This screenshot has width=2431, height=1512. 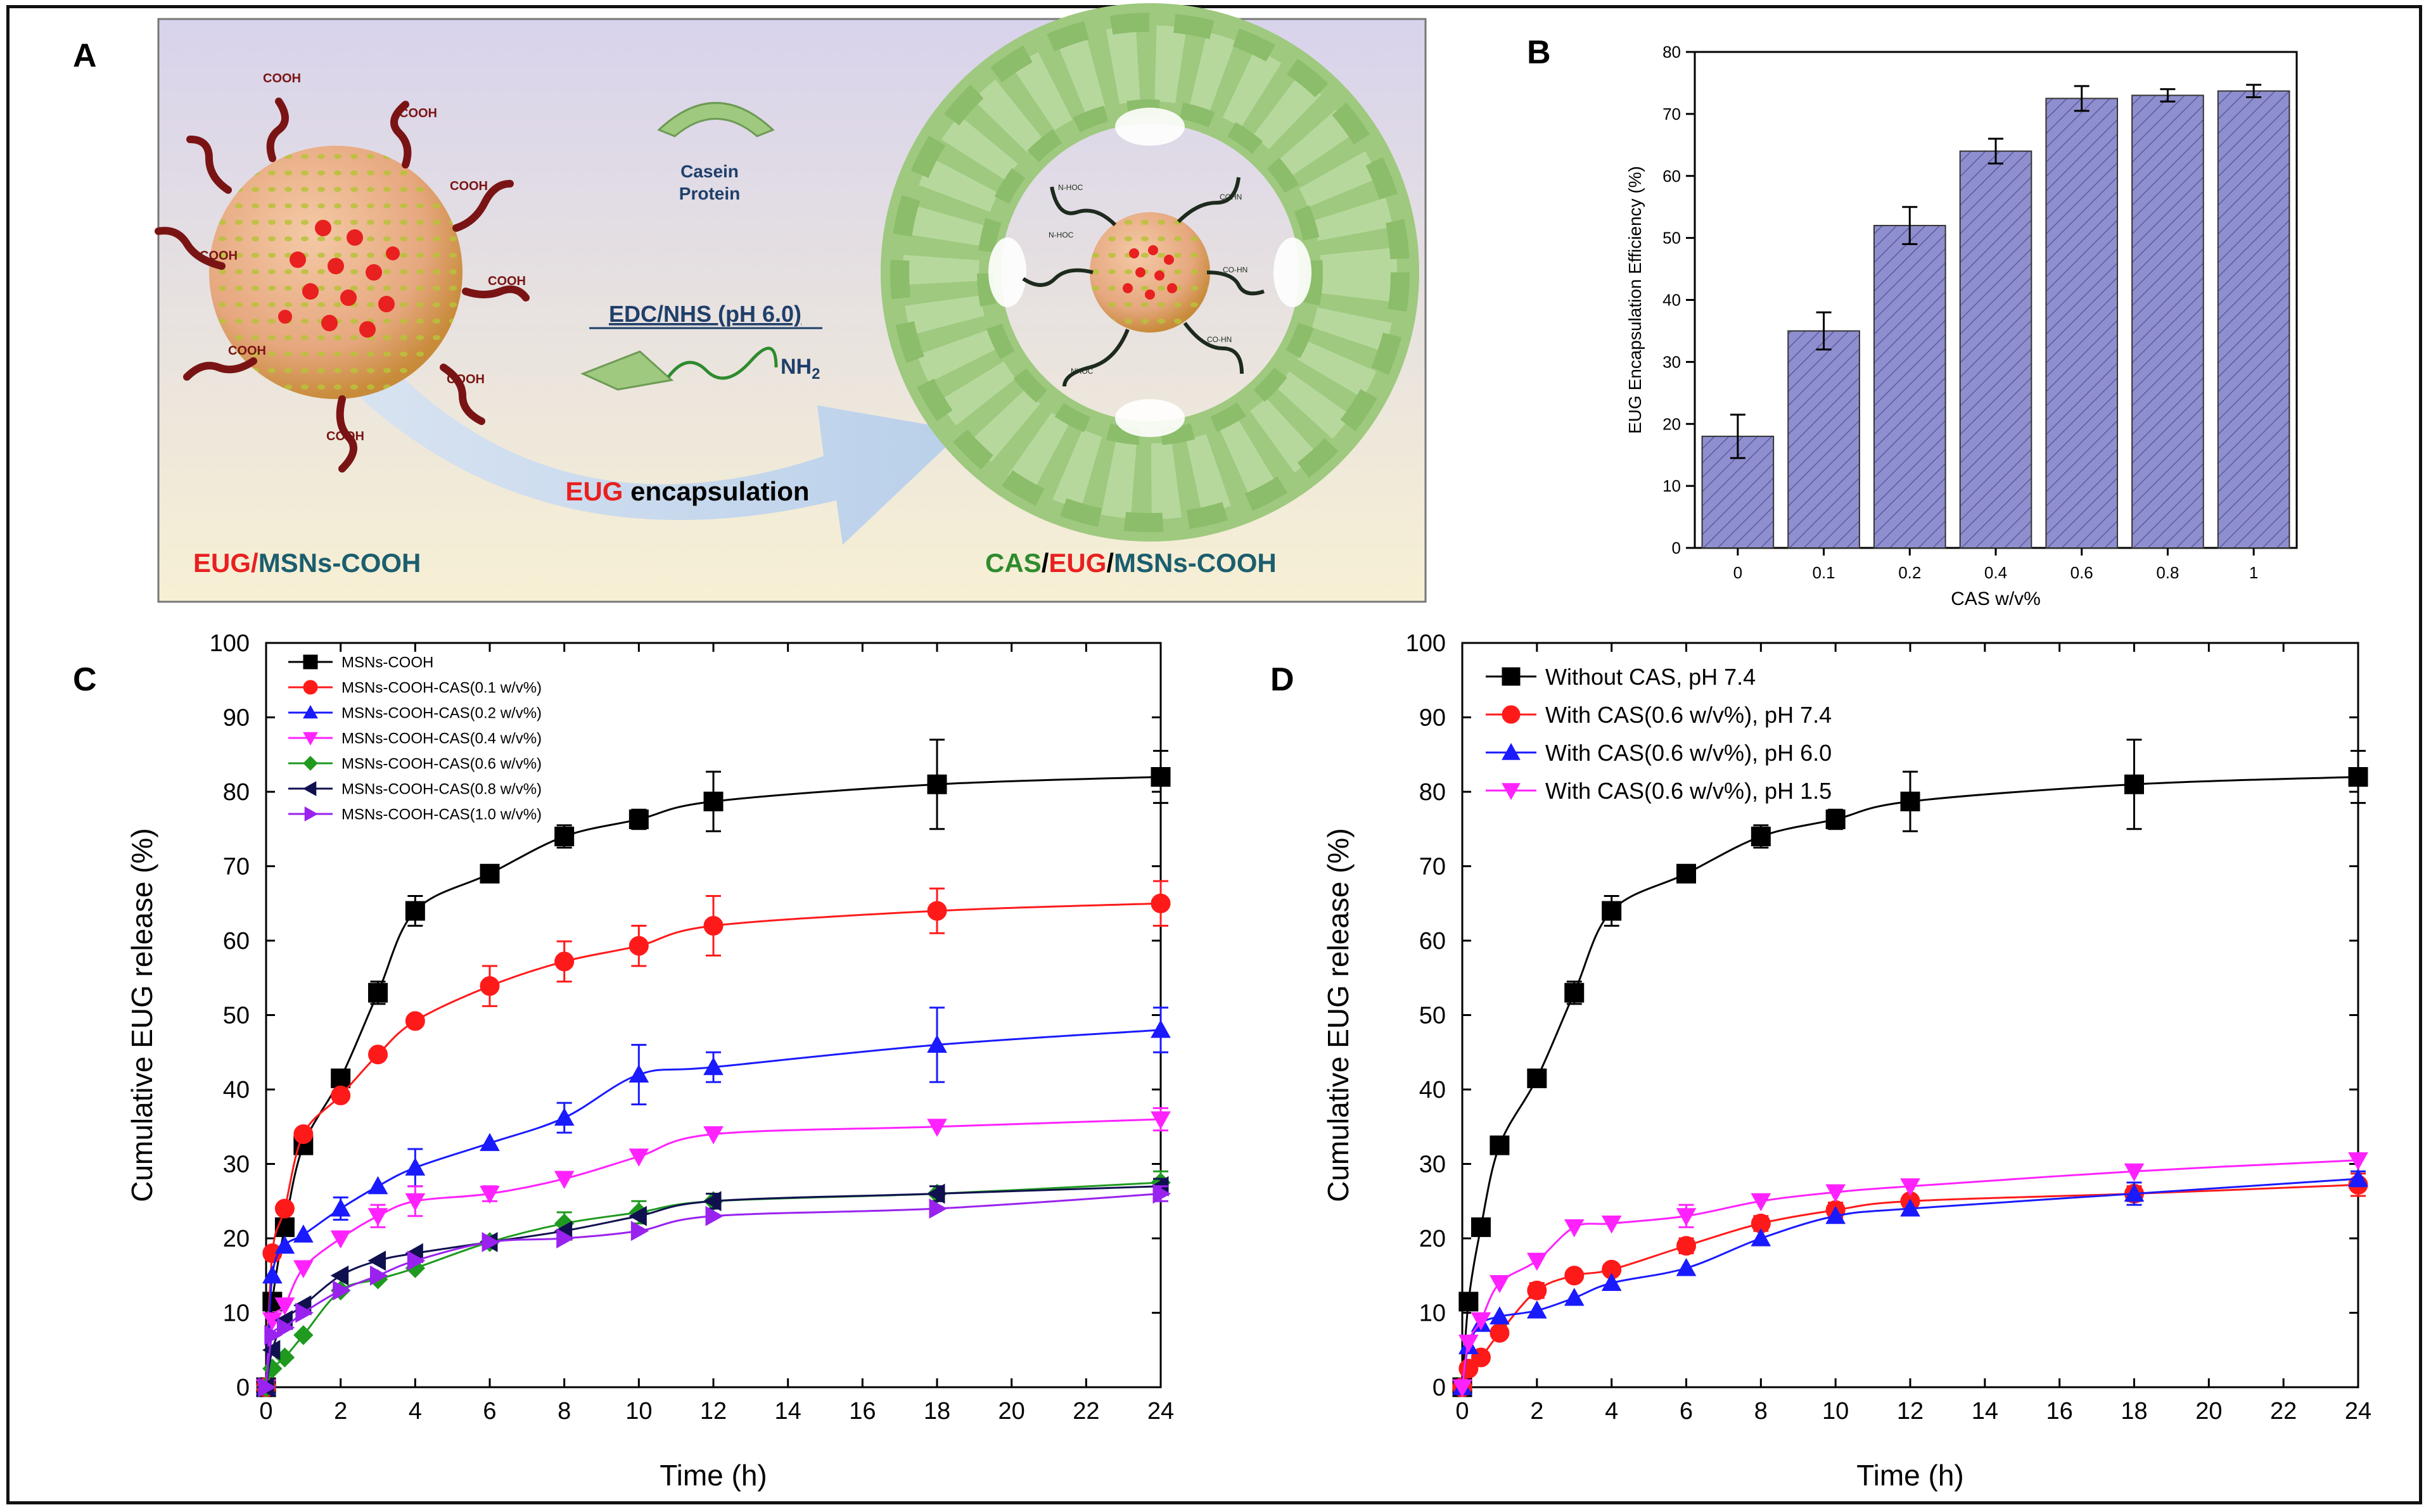 What do you see at coordinates (862, 1411) in the screenshot?
I see `x-tick-label: 16` at bounding box center [862, 1411].